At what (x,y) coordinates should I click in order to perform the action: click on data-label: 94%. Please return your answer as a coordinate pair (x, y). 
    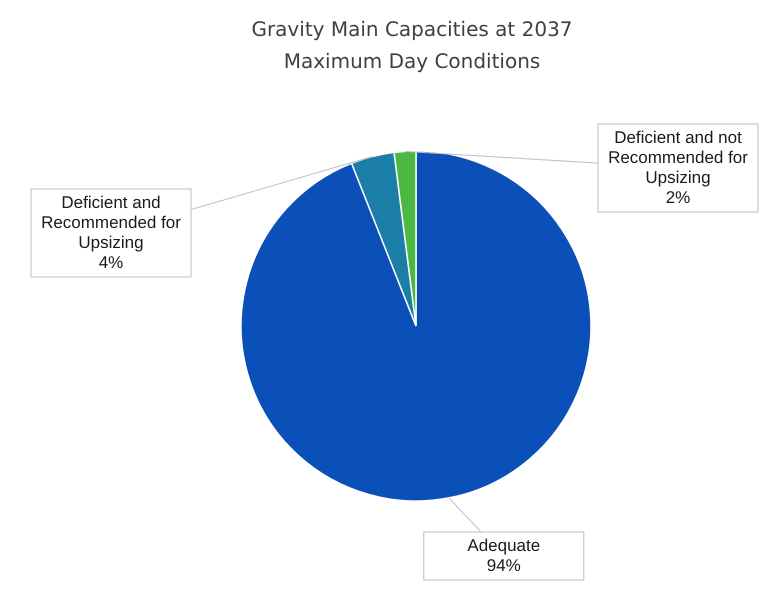
    Looking at the image, I should click on (503, 565).